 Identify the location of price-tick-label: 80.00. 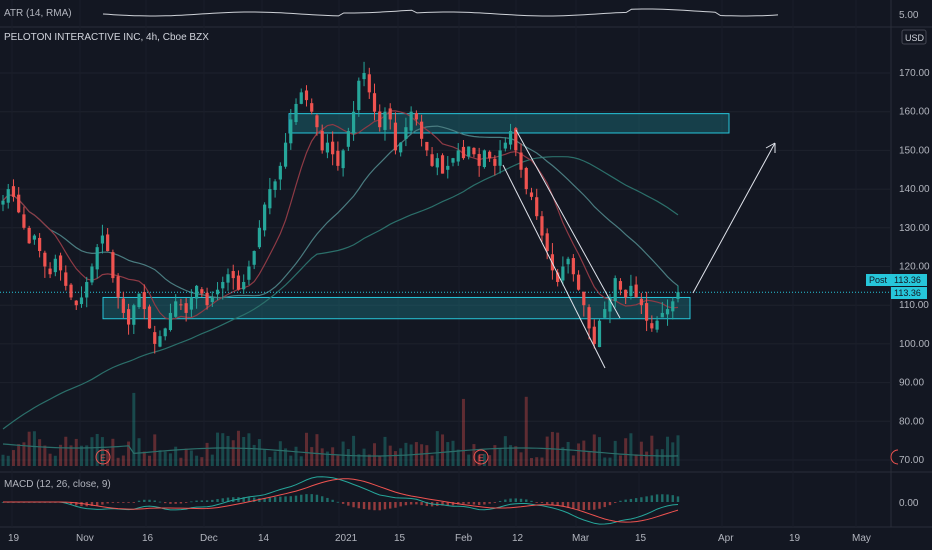
(911, 421).